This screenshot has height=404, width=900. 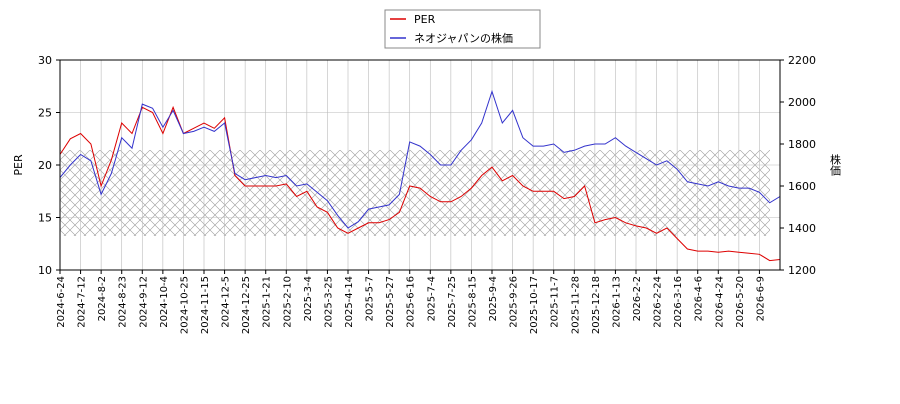 What do you see at coordinates (760, 298) in the screenshot?
I see `x-tick-label: 2026-6-9` at bounding box center [760, 298].